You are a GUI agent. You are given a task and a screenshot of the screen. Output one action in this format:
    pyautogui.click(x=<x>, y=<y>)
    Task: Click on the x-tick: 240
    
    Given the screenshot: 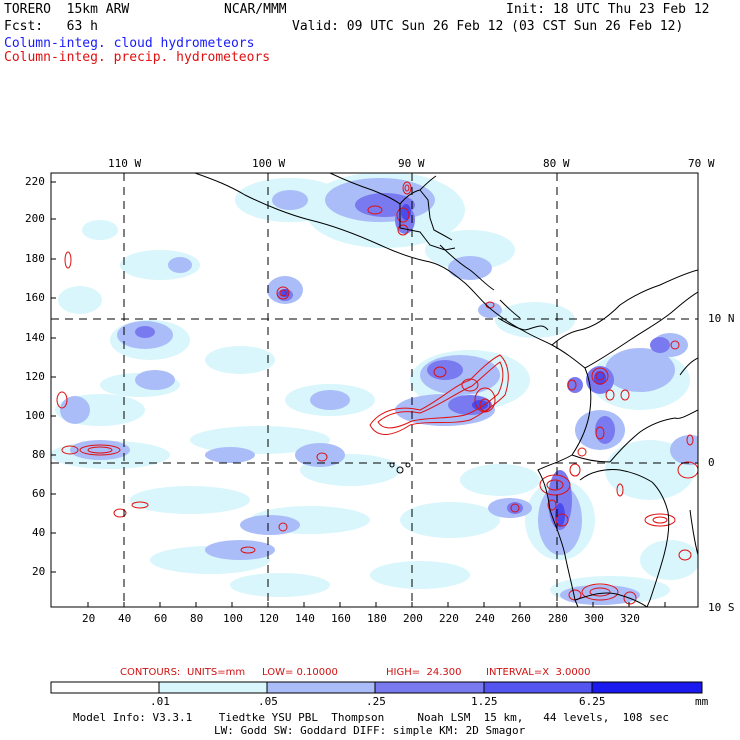 What is the action you would take?
    pyautogui.click(x=485, y=618)
    